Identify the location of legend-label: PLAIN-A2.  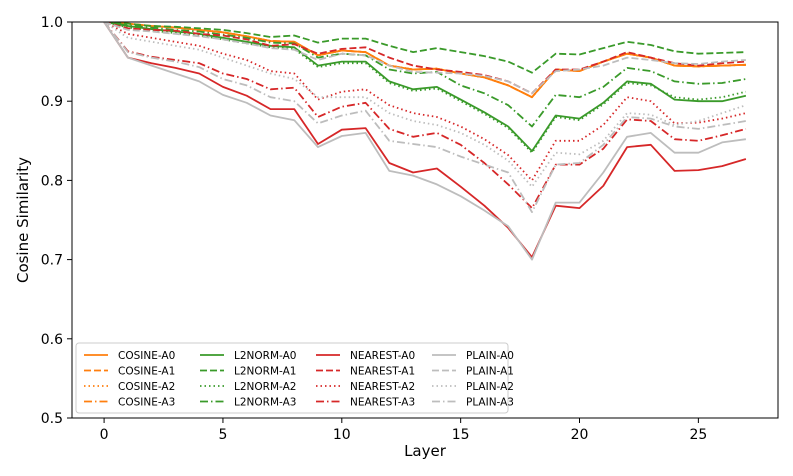
(490, 387).